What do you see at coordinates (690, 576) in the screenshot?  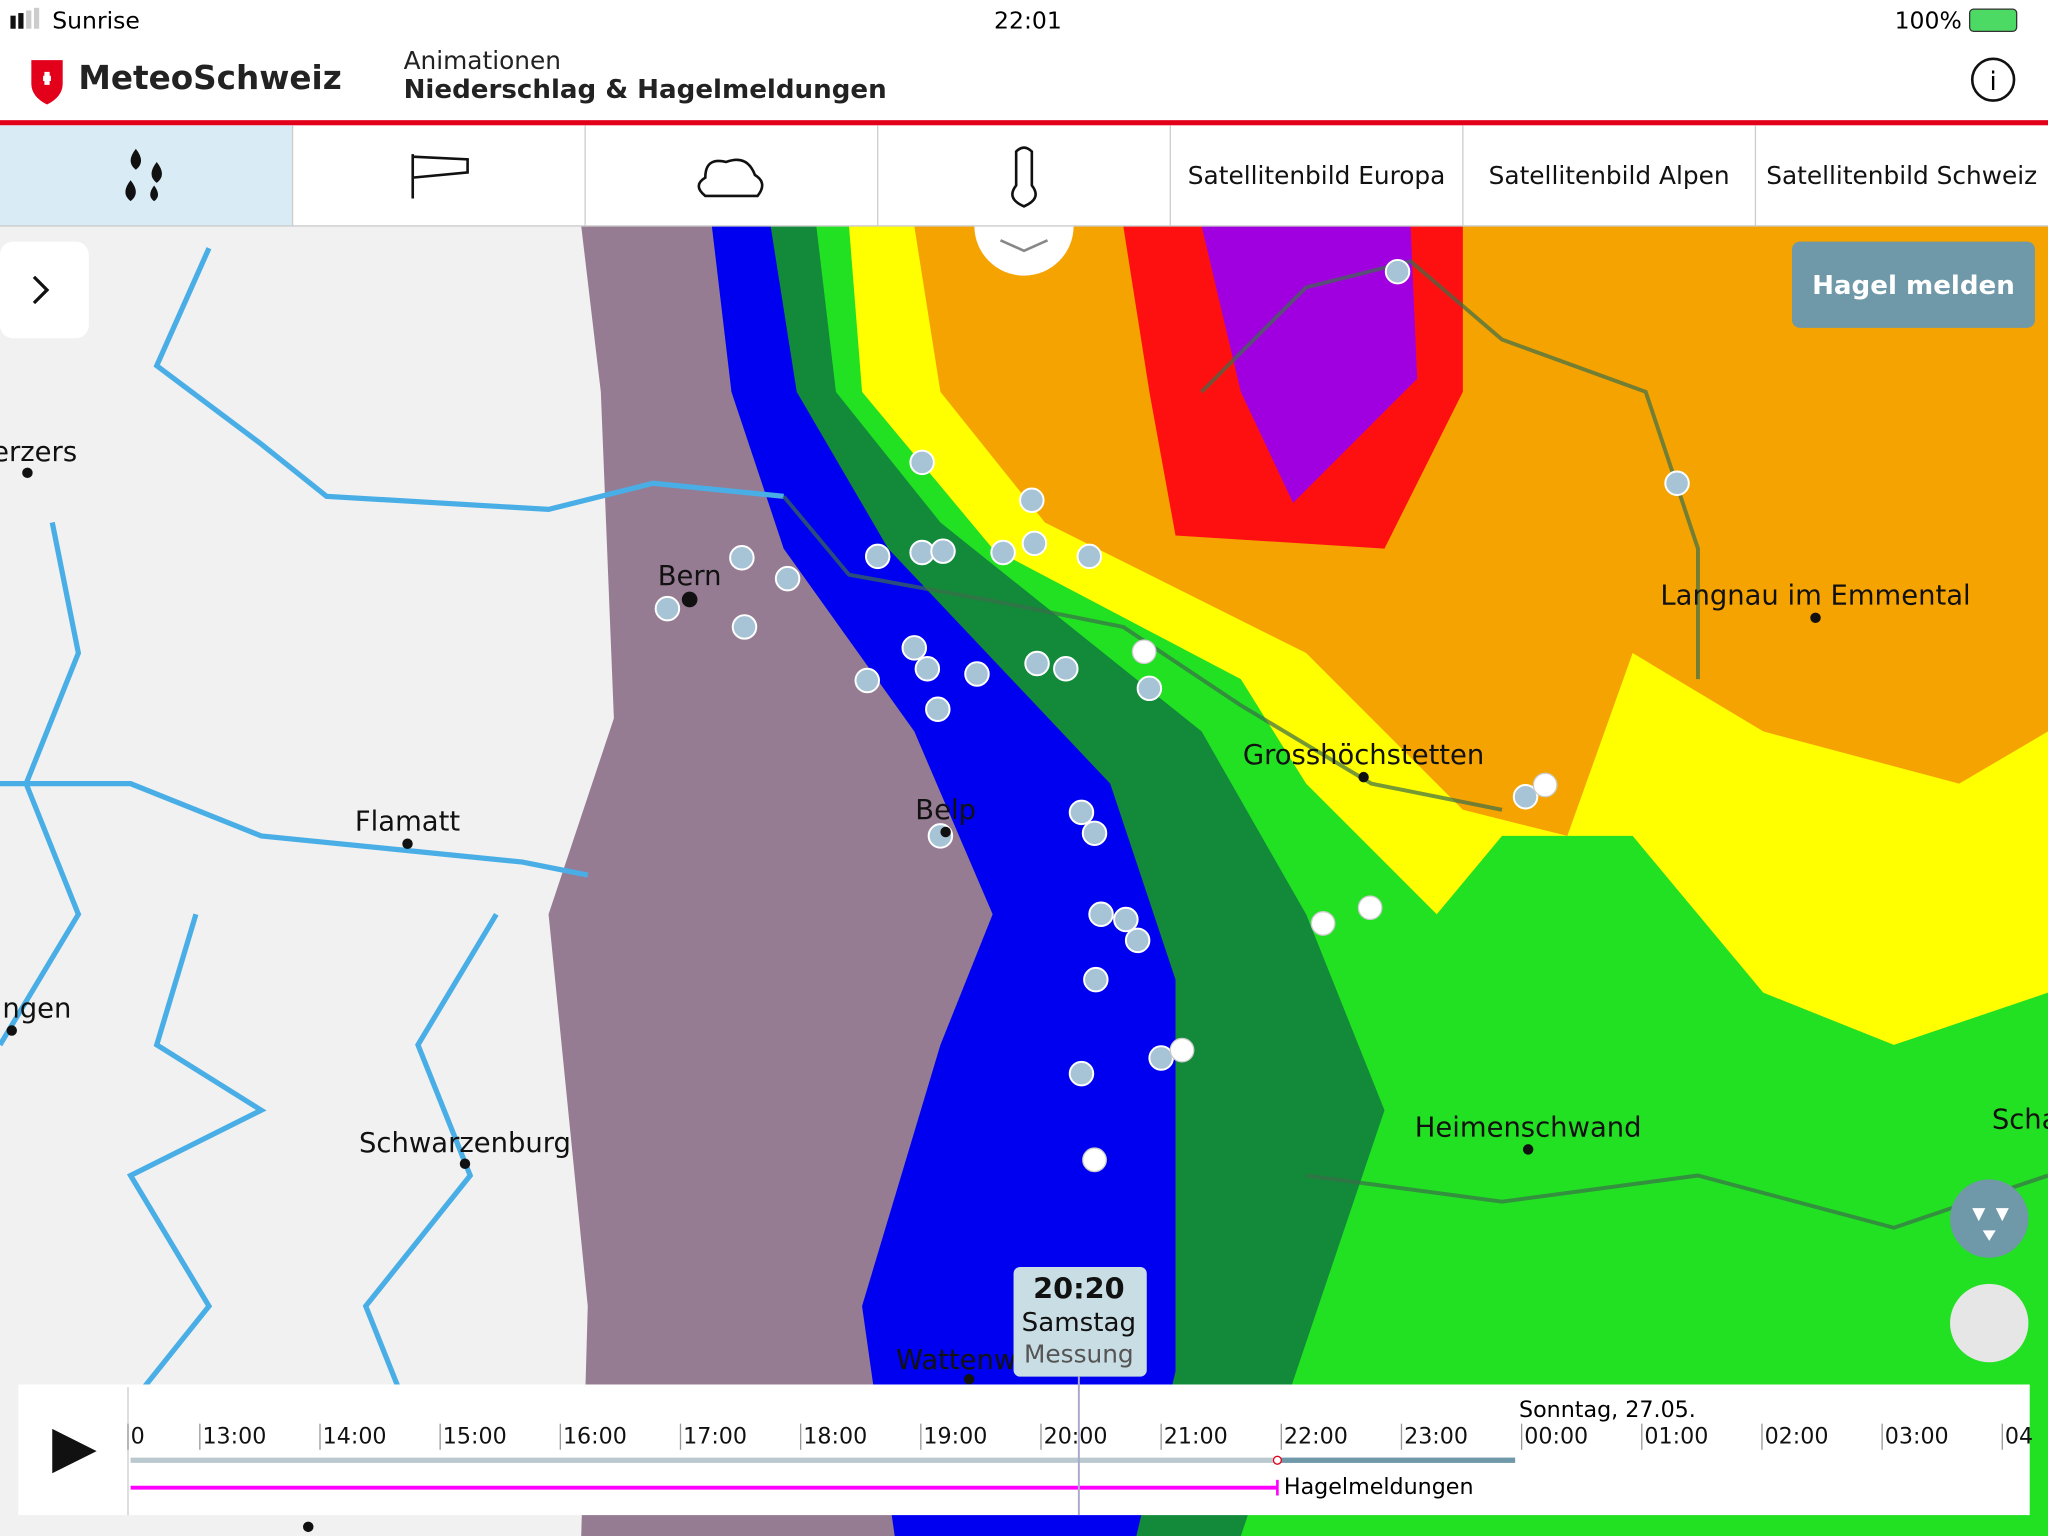 I see `place-label: Bern` at bounding box center [690, 576].